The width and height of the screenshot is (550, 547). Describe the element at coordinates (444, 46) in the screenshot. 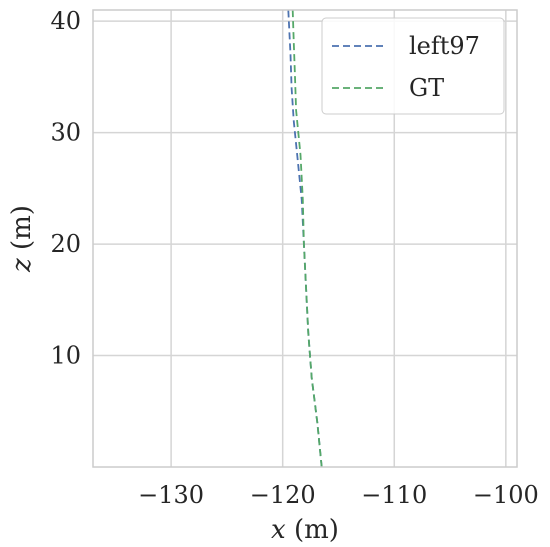

I see `legend-label-left97: left97` at that location.